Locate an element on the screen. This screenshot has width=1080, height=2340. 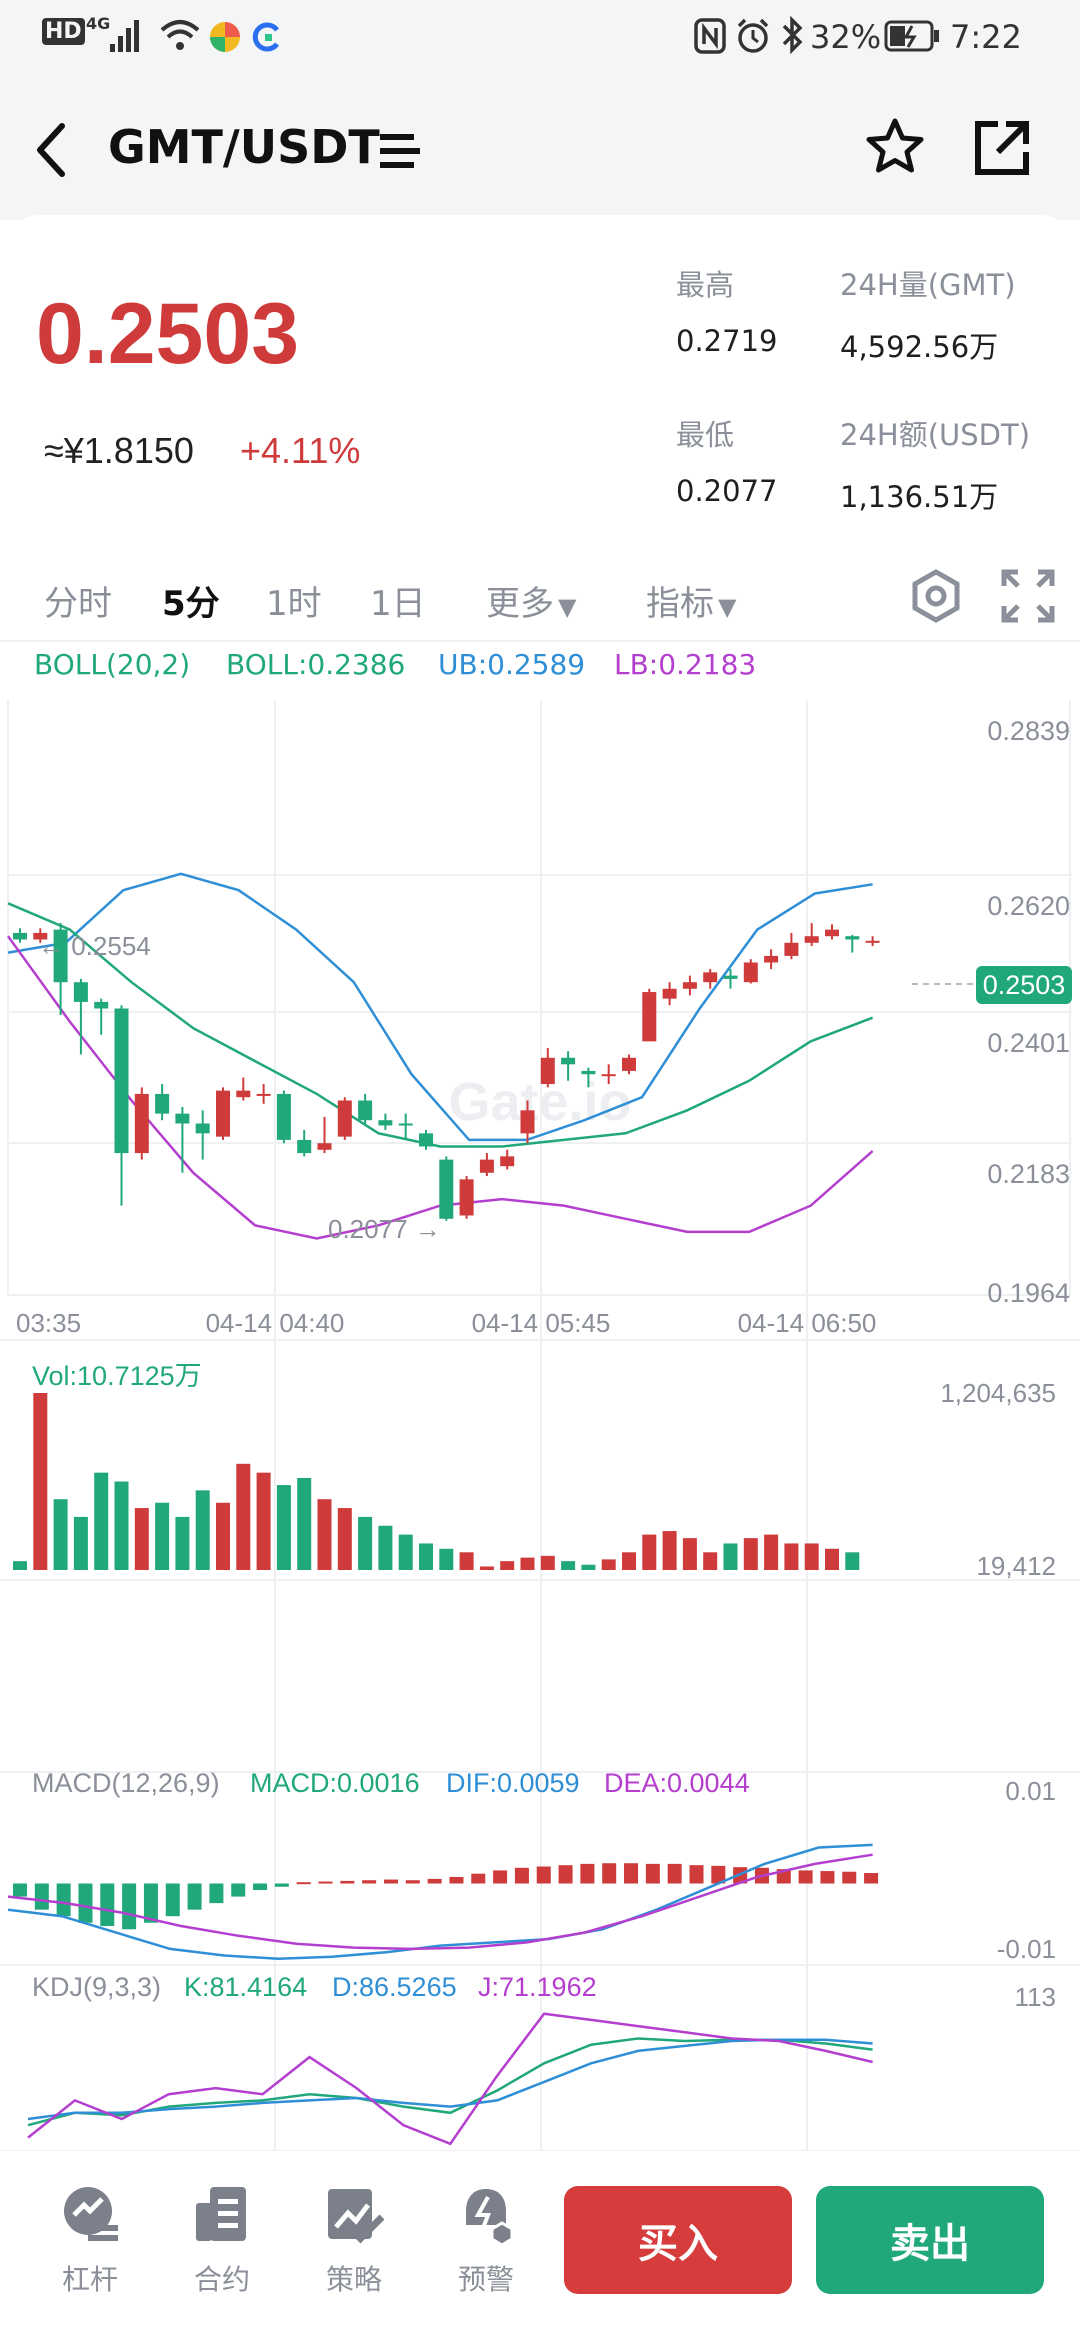
nav-strategy-label: 策略 is located at coordinates (353, 2279).